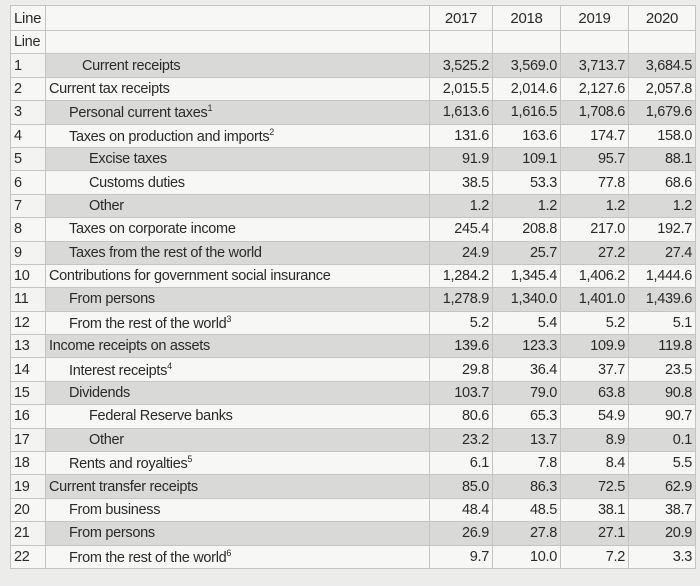 This screenshot has height=586, width=700. I want to click on value-cell: 2,014.6, so click(526, 89).